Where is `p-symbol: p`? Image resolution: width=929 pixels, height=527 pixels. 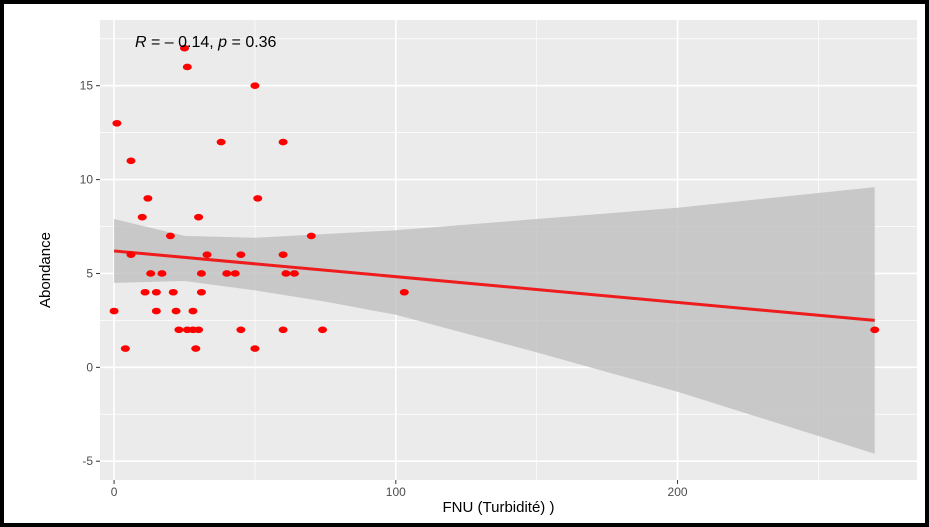 p-symbol: p is located at coordinates (222, 42).